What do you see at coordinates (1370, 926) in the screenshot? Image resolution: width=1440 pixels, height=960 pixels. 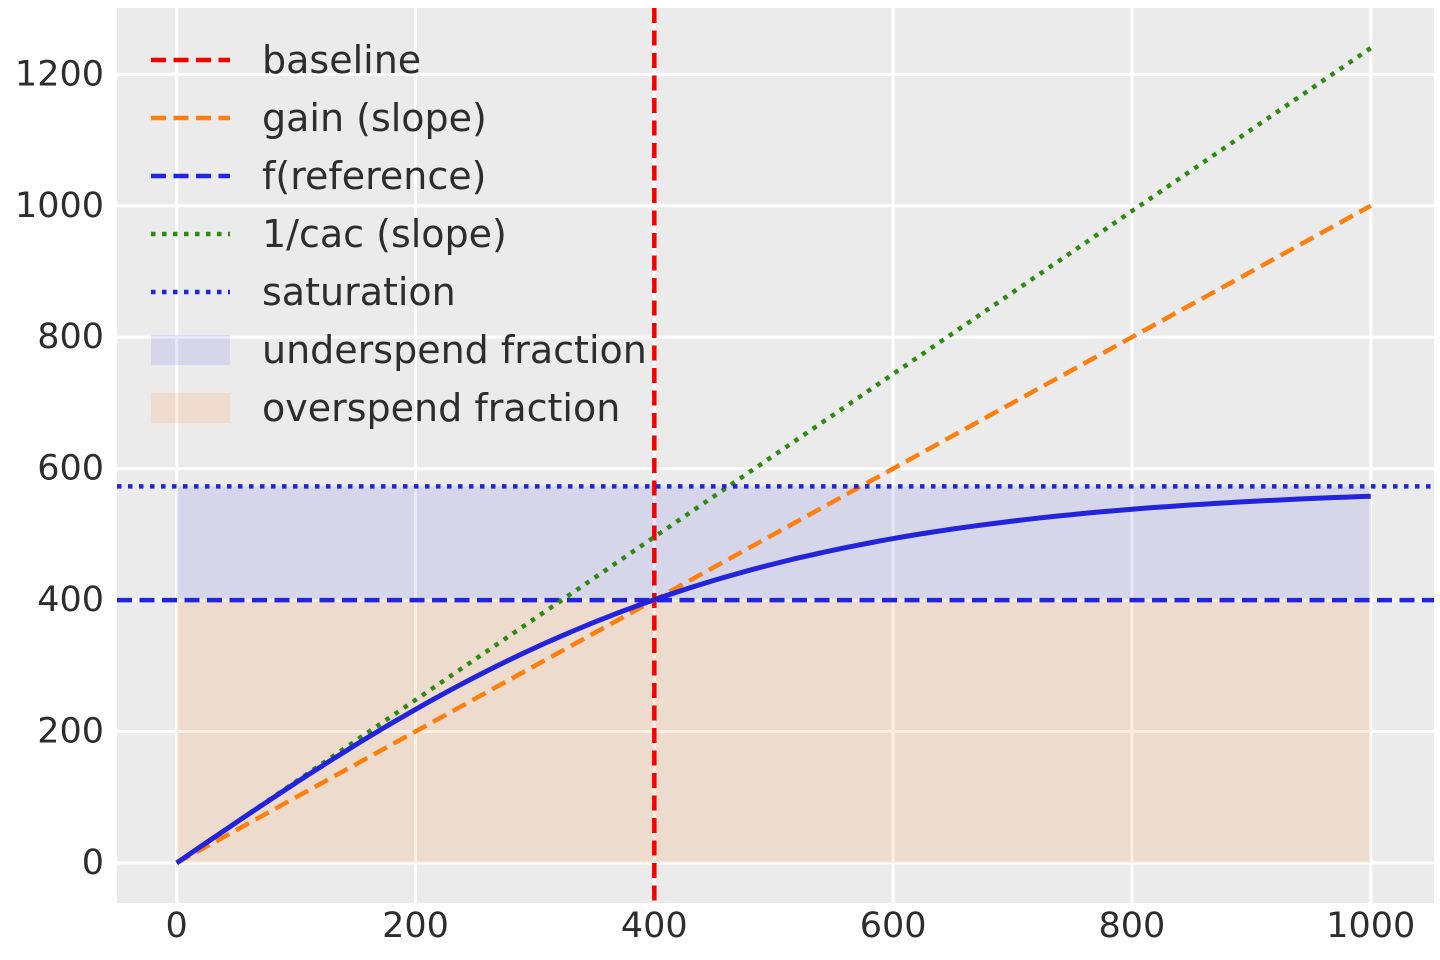 I see `x-tick-label-1000: 1000` at bounding box center [1370, 926].